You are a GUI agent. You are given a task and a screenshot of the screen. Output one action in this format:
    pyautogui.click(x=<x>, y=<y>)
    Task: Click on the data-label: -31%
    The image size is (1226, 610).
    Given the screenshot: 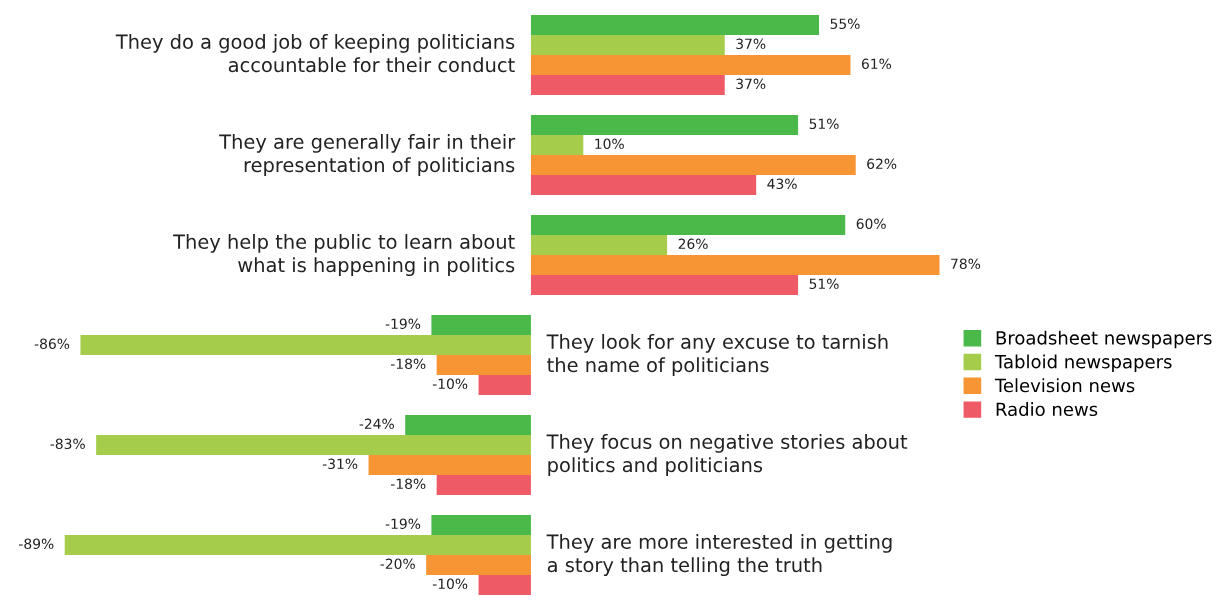 What is the action you would take?
    pyautogui.click(x=340, y=464)
    